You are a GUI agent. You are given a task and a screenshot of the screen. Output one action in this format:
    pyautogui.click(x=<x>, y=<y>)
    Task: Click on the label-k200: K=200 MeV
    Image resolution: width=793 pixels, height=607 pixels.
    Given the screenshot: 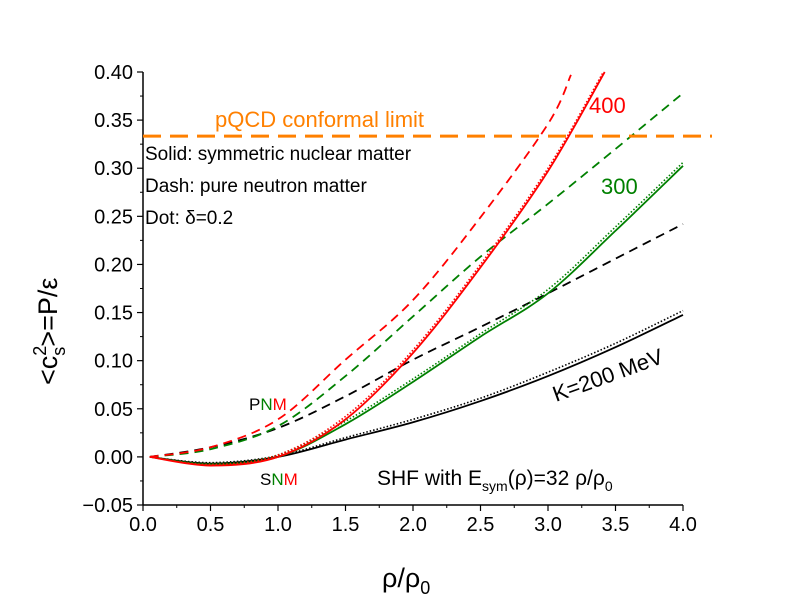 What is the action you would take?
    pyautogui.click(x=607, y=375)
    